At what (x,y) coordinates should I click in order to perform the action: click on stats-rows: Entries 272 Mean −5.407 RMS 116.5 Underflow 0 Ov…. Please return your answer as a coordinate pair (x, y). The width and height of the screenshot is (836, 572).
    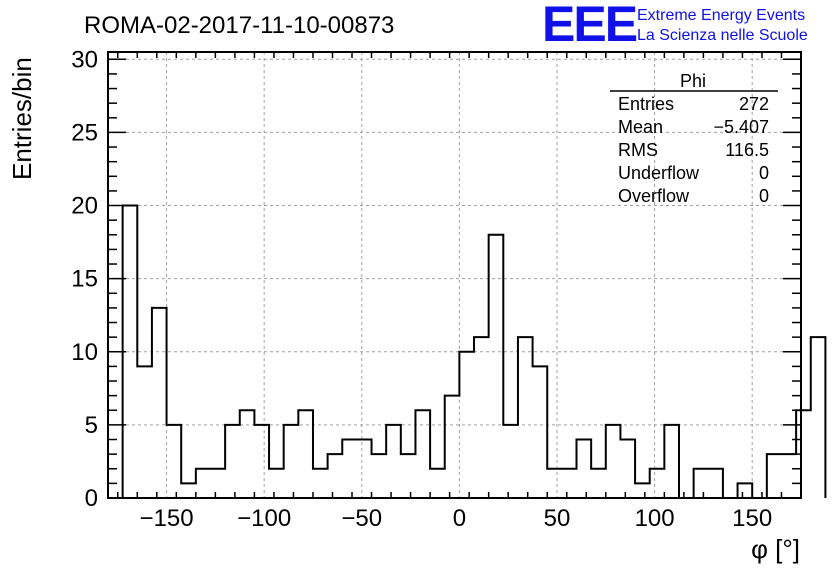
    Looking at the image, I should click on (693, 150).